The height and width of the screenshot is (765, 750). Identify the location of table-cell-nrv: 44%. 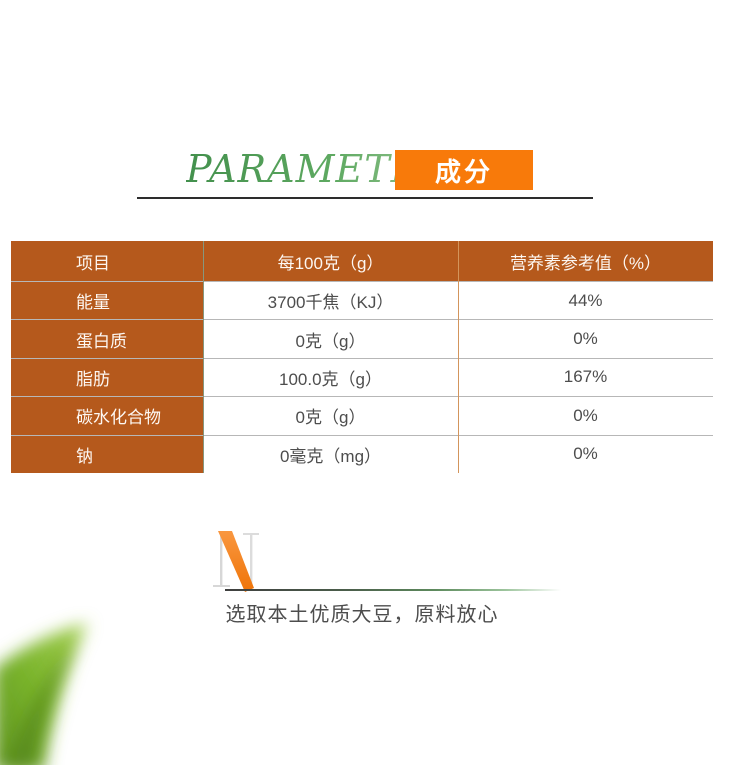
(585, 300).